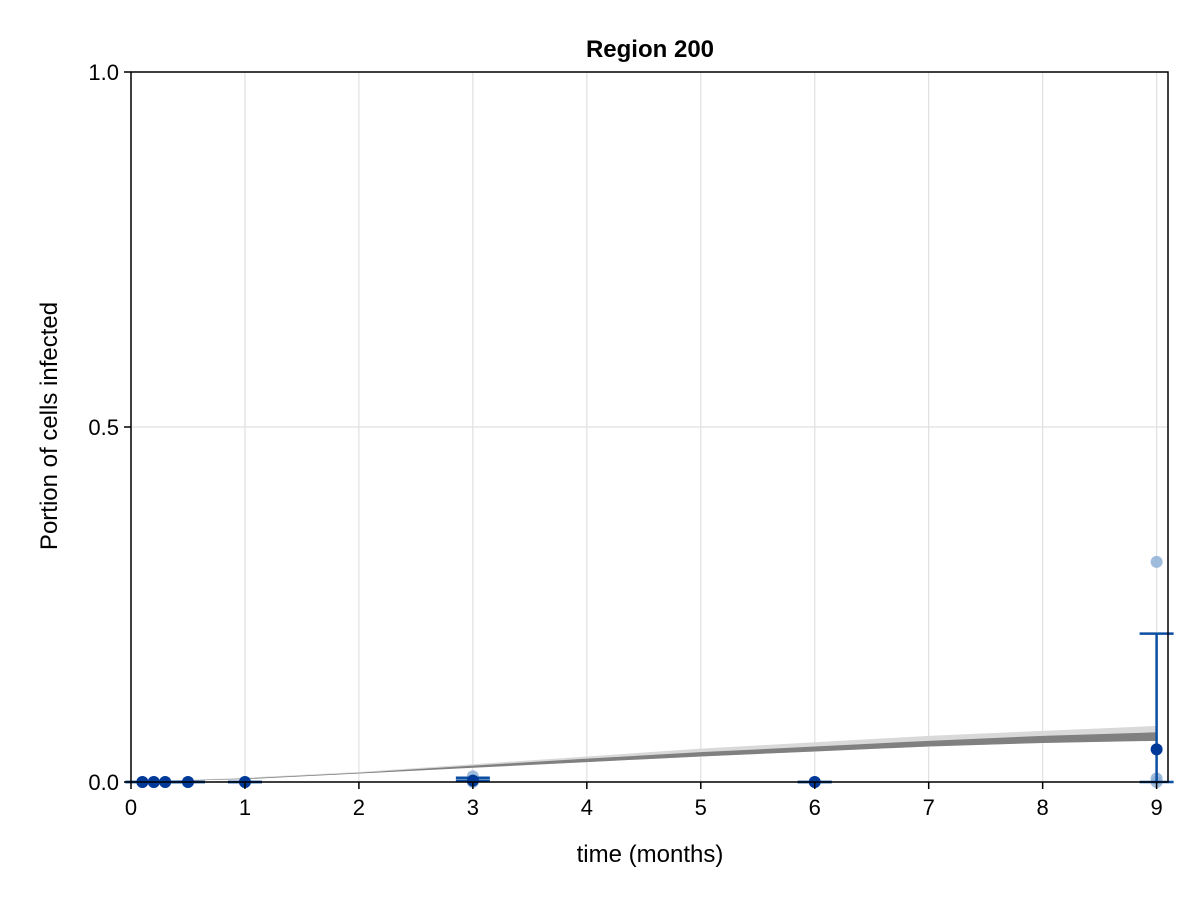 The width and height of the screenshot is (1200, 900). I want to click on chart-title: Region 200, so click(650, 49).